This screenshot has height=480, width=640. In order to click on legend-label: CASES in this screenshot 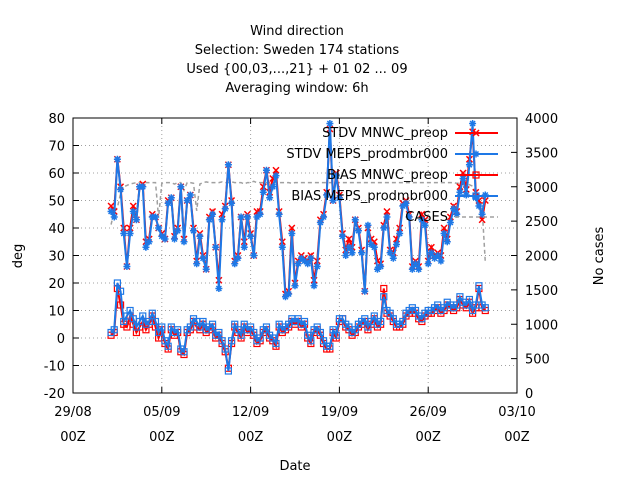, I will do `click(426, 217)`.